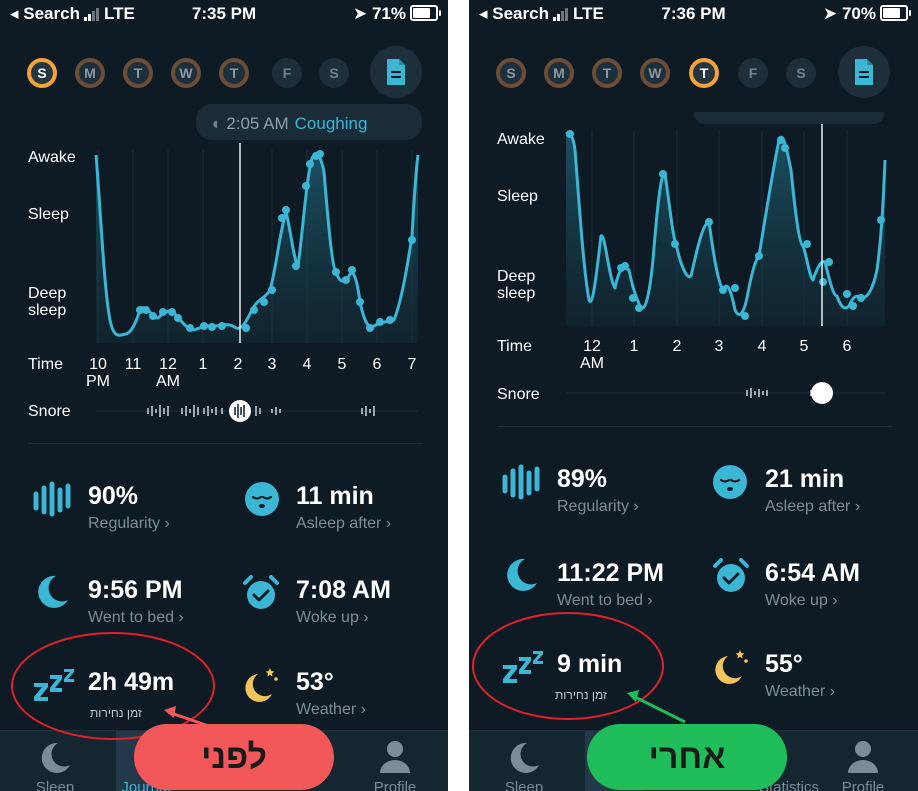  Describe the element at coordinates (568, 666) in the screenshot. I see `annotation-circle` at that location.